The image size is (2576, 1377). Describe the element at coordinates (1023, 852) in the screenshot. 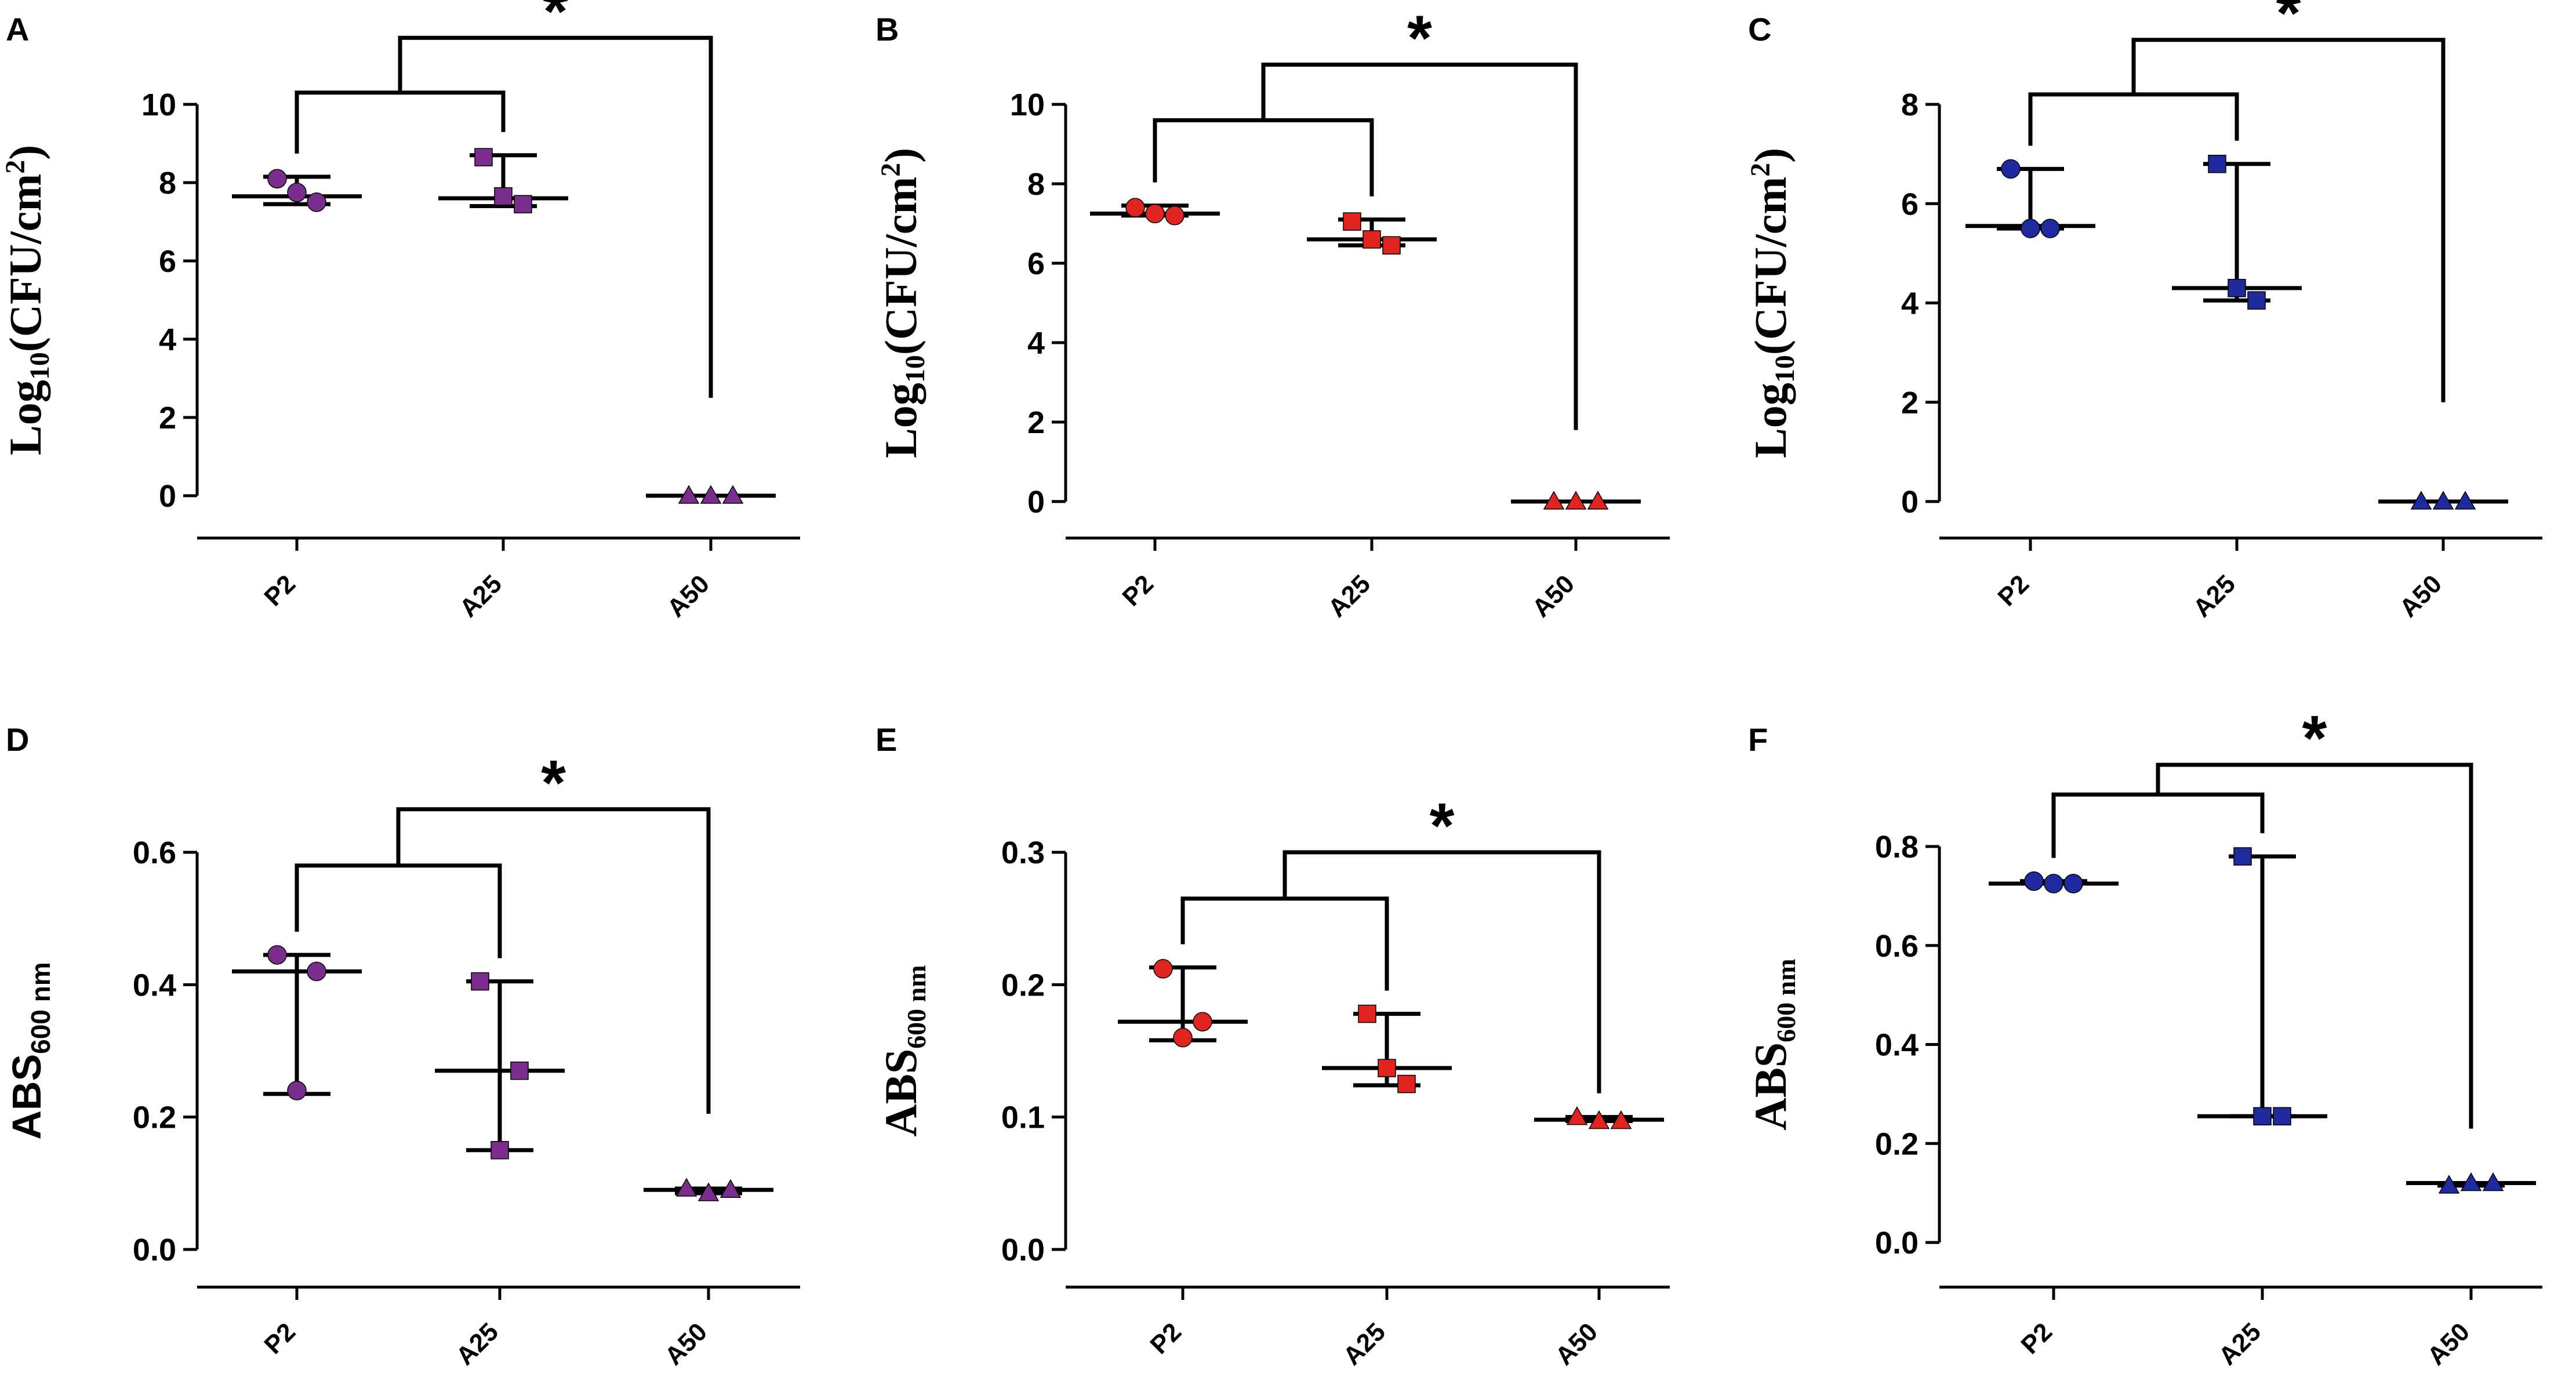

I see `y-tick-label: 0.3` at that location.